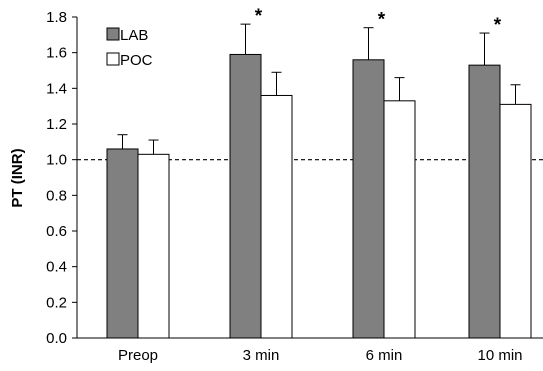 The image size is (543, 371). I want to click on y-tick-label: 1.0, so click(56, 160).